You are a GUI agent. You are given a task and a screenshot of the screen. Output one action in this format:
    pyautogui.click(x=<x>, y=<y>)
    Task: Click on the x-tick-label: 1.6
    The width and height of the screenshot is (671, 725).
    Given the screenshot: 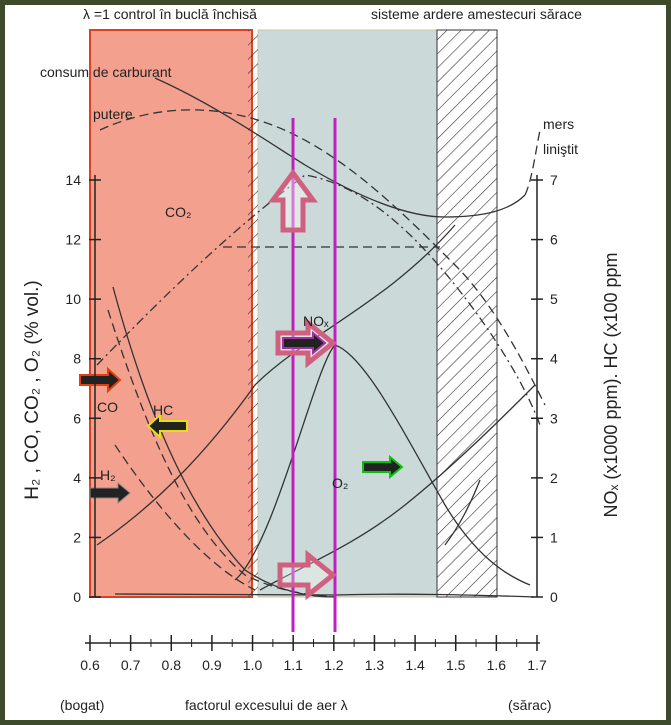 What is the action you would take?
    pyautogui.click(x=497, y=665)
    